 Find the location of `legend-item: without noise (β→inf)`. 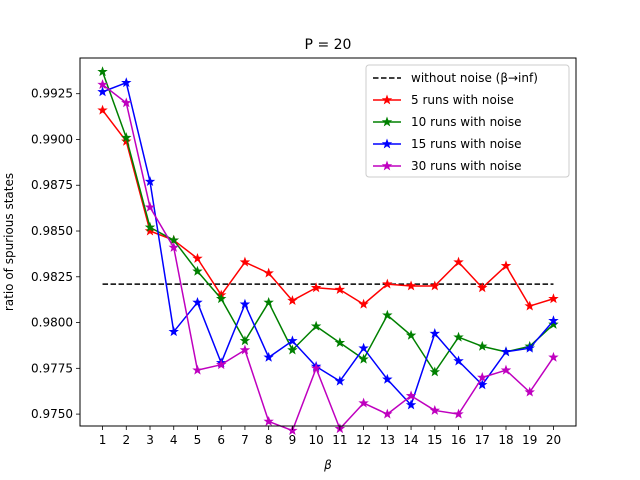

legend-item: without noise (β→inf) is located at coordinates (455, 78).